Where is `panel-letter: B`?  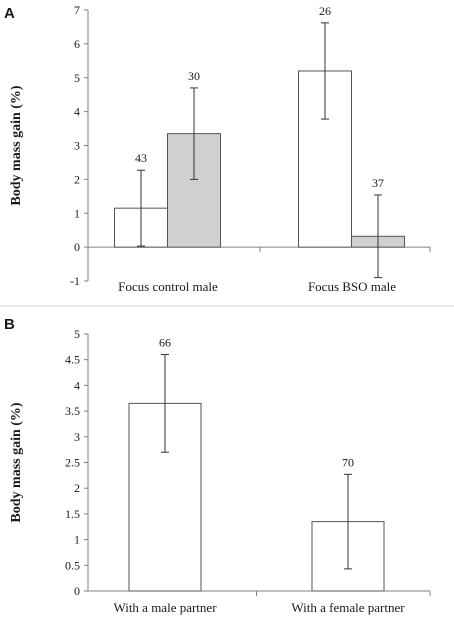 panel-letter: B is located at coordinates (9, 324).